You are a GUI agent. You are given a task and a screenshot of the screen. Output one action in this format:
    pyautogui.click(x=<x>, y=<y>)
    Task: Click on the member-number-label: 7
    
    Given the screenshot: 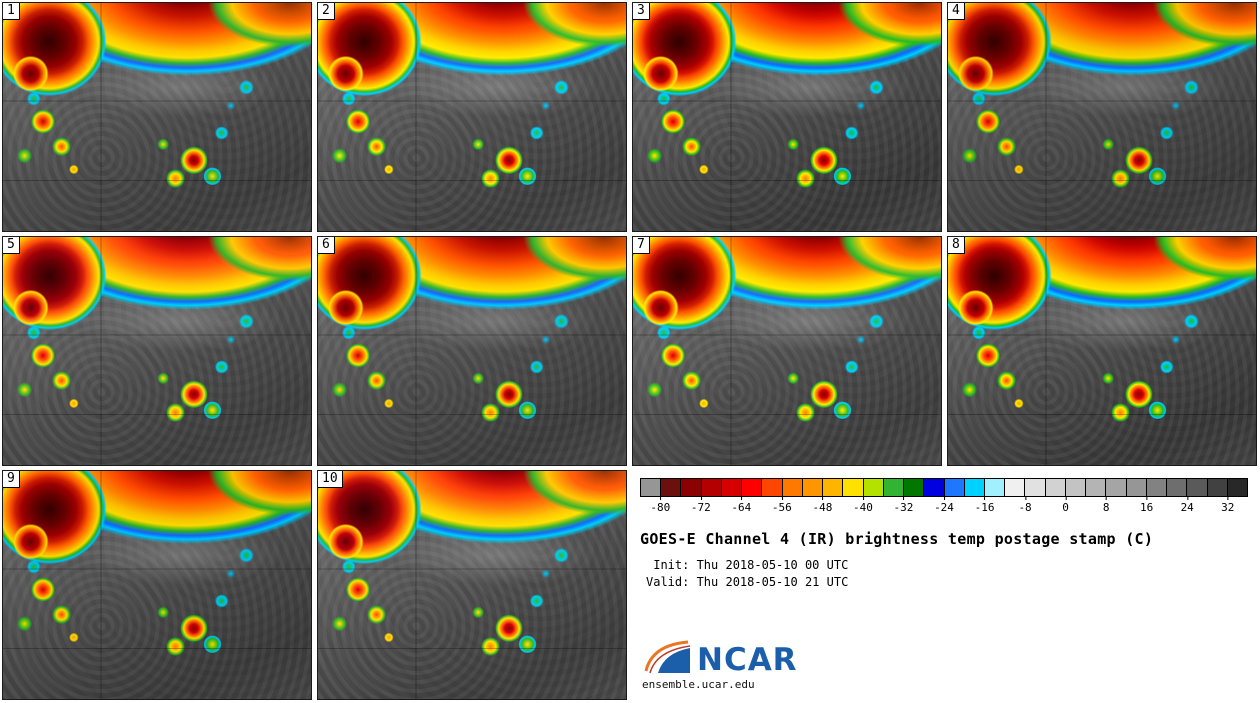 What is the action you would take?
    pyautogui.click(x=641, y=245)
    